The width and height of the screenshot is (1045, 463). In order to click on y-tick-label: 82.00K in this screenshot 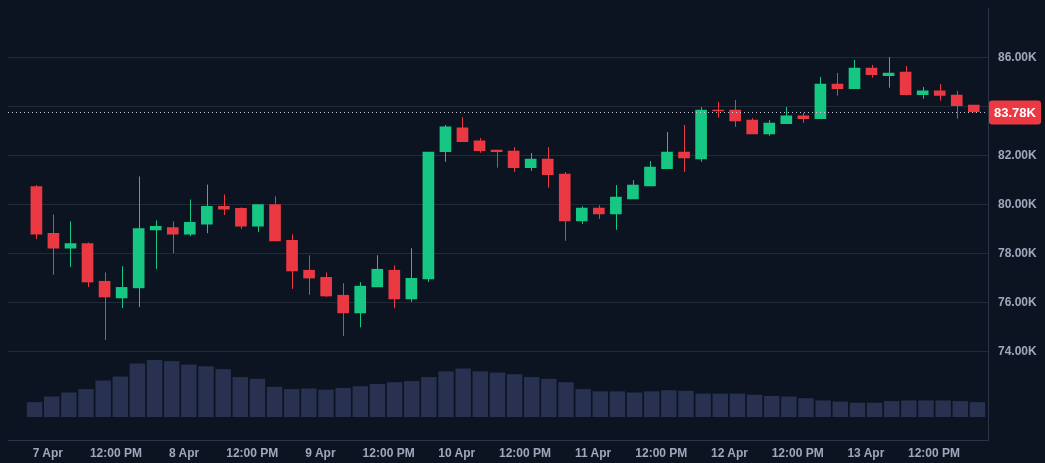, I will do `click(1018, 154)`.